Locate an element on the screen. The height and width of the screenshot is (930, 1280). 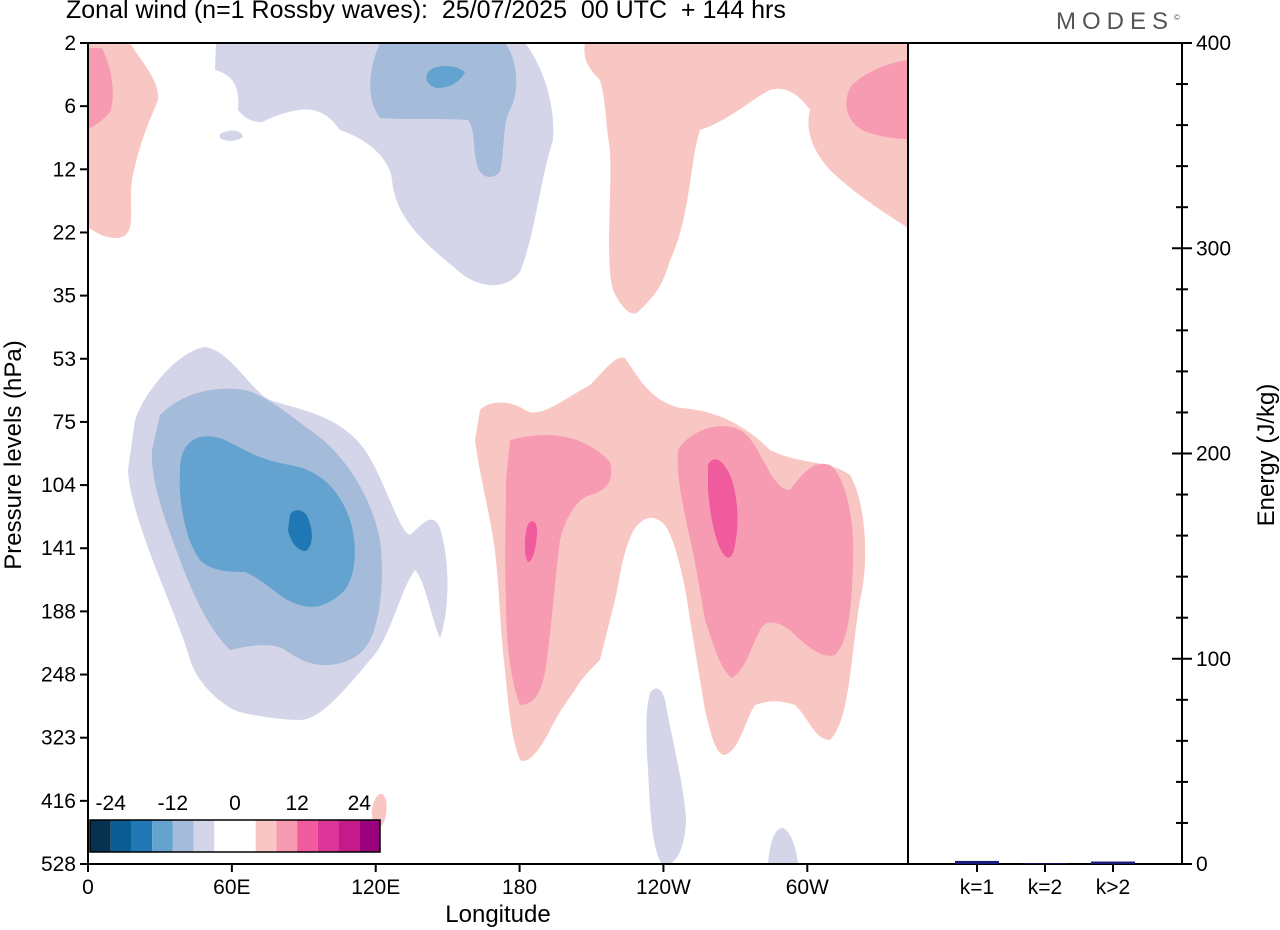
y-tick-label: 104 is located at coordinates (58, 485).